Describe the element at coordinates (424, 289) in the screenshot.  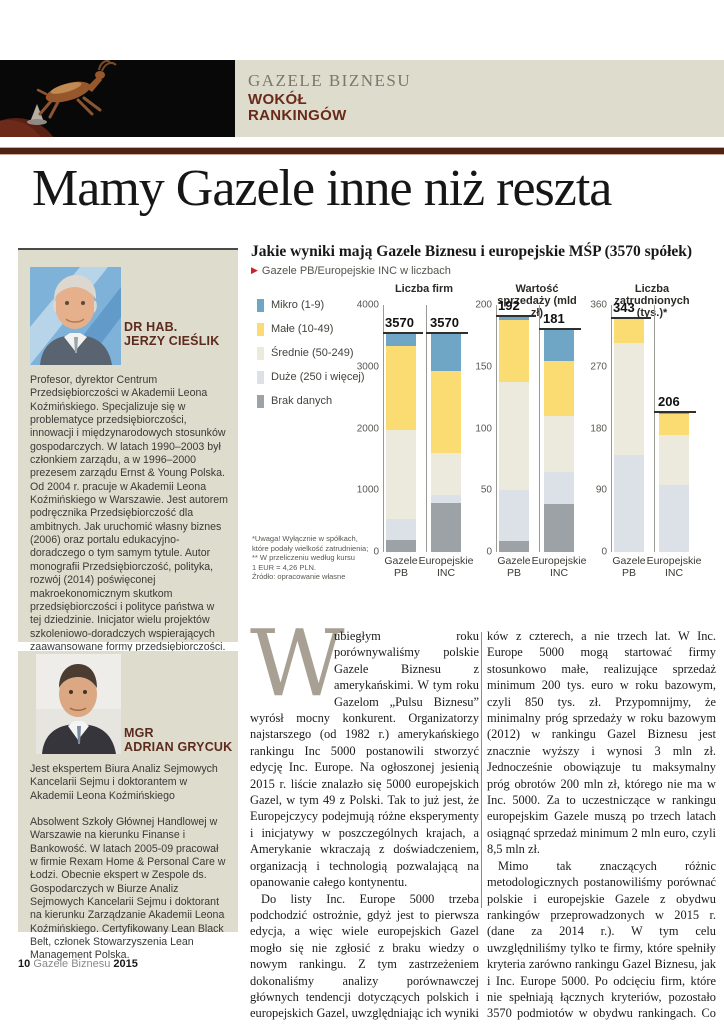
I see `chart-title: Liczba firm` at that location.